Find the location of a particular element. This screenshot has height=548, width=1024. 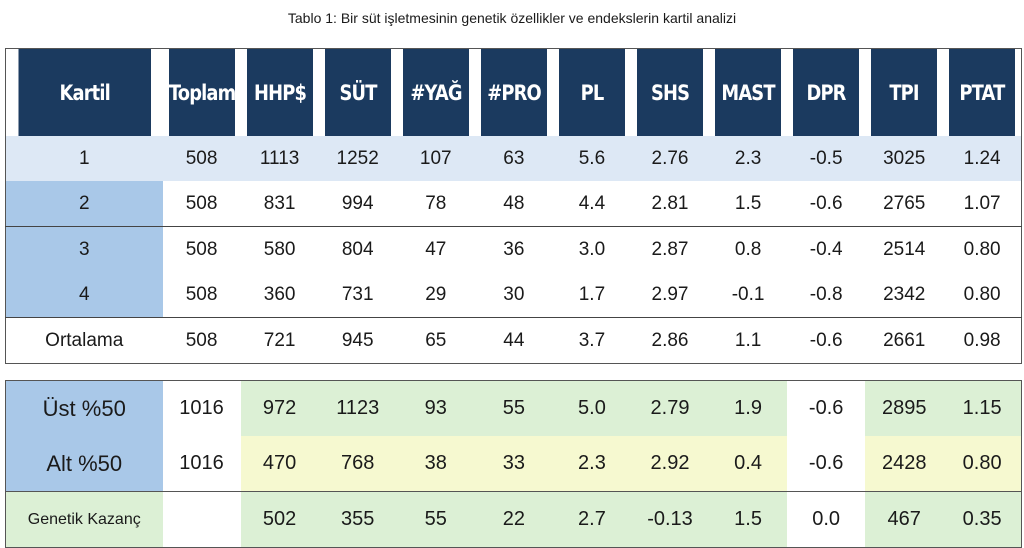

table-cell: 1113 is located at coordinates (279, 158).